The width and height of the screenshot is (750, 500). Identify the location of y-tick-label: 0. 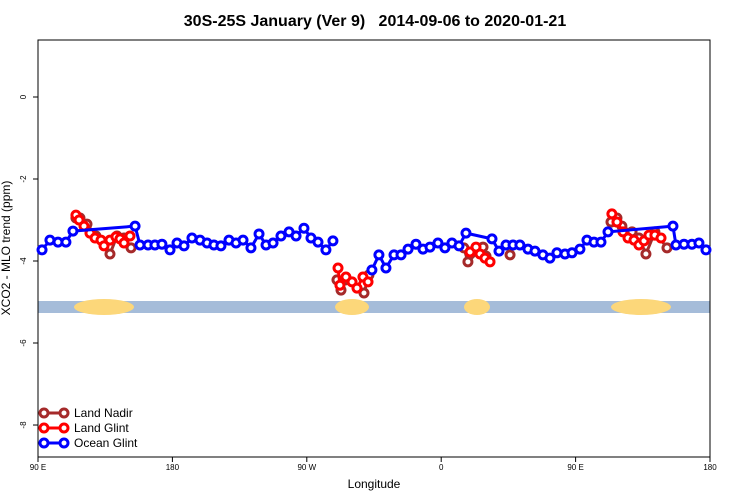
(23, 96).